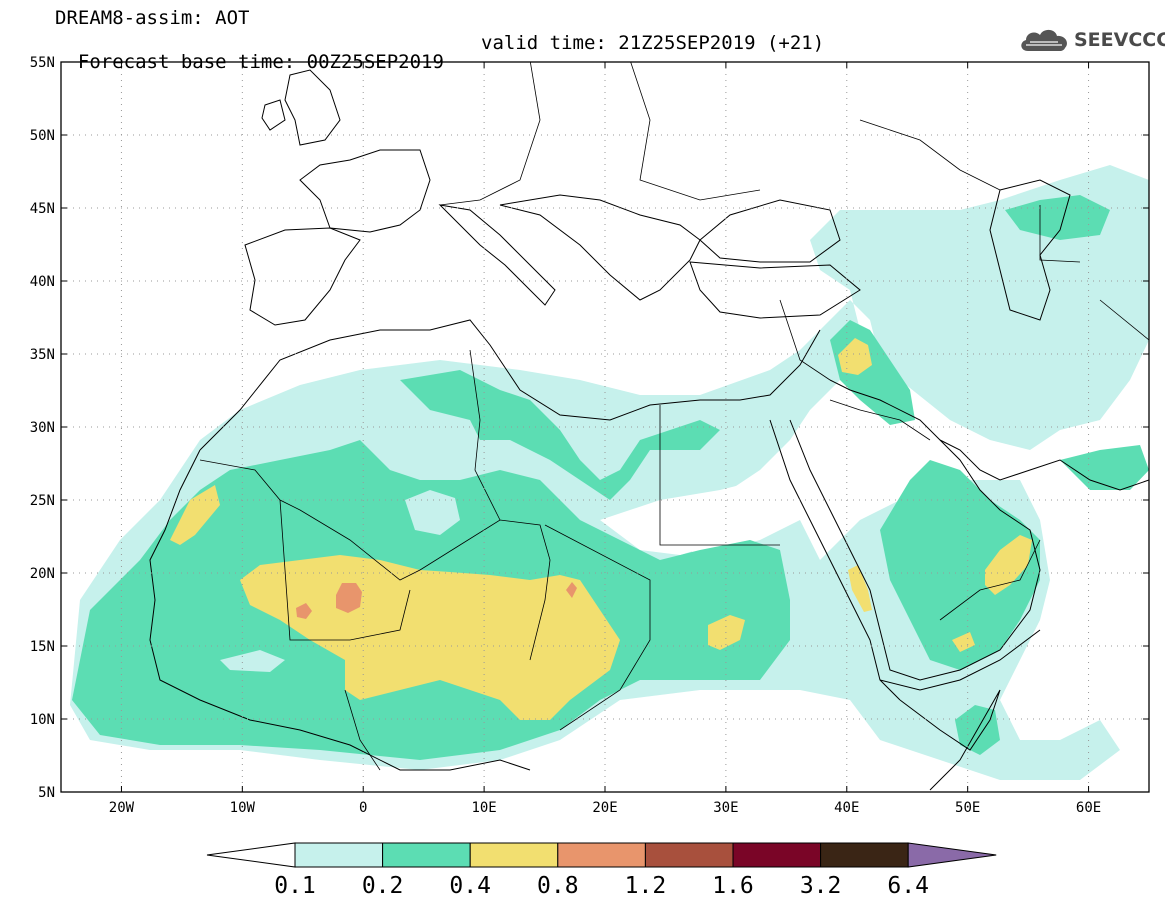 The height and width of the screenshot is (905, 1165). What do you see at coordinates (42, 574) in the screenshot?
I see `lat-tick-label: 20N` at bounding box center [42, 574].